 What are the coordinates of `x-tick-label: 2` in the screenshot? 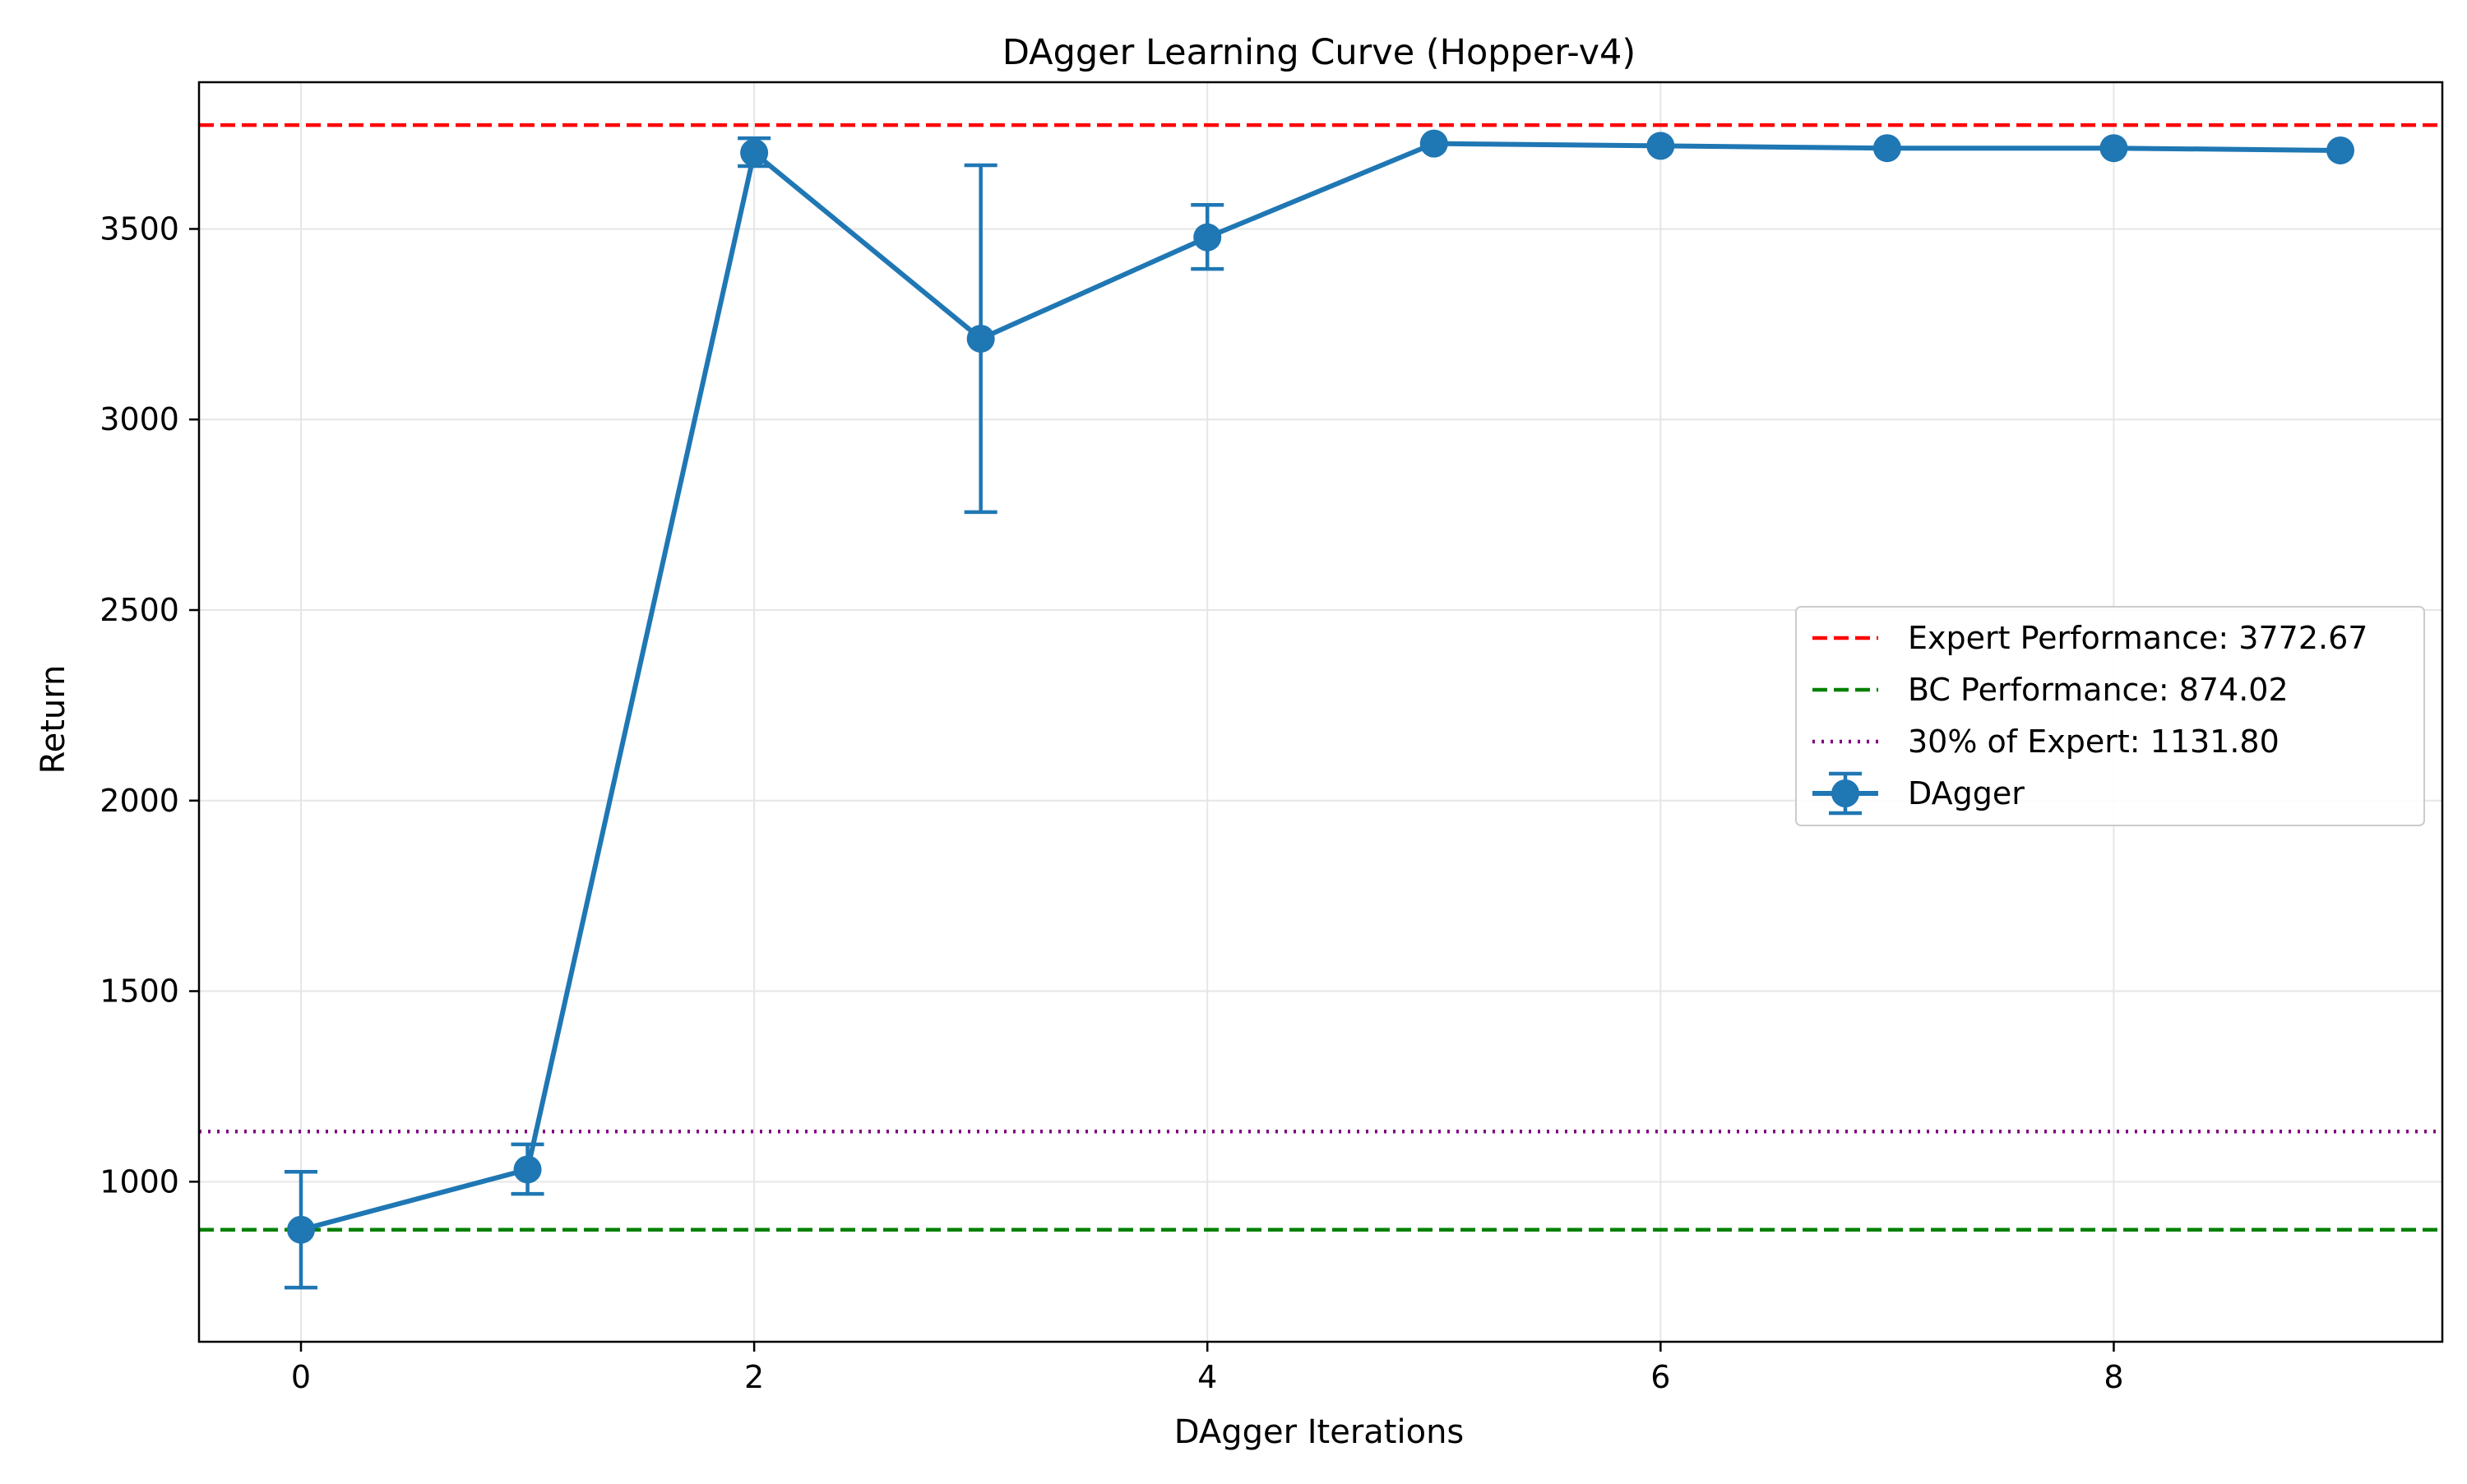 It's located at (754, 1377).